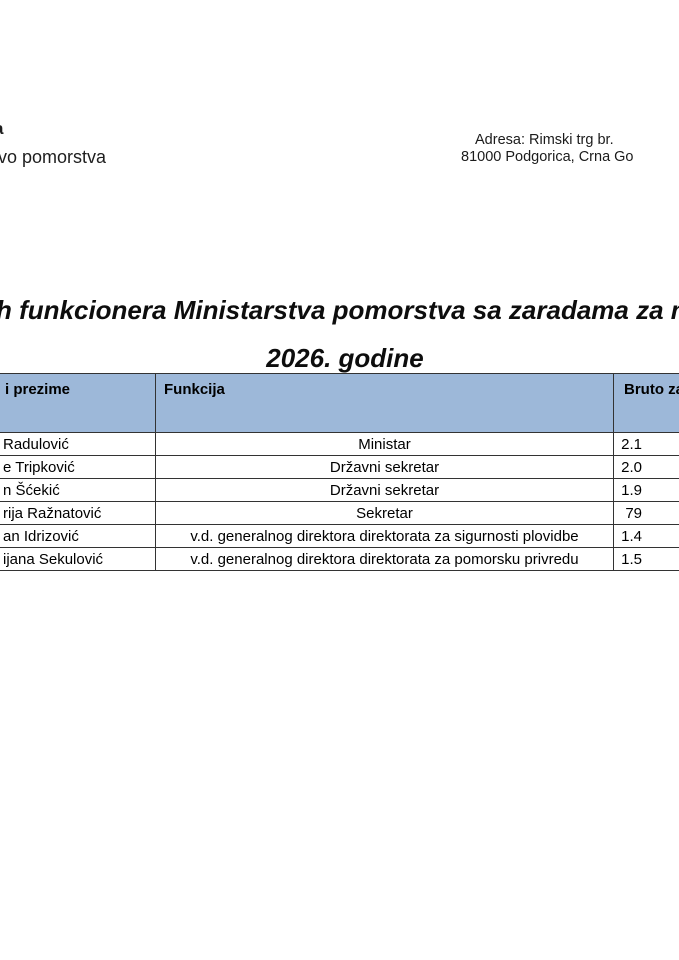  I want to click on header-gross-salary: Bruto zar, so click(646, 403).